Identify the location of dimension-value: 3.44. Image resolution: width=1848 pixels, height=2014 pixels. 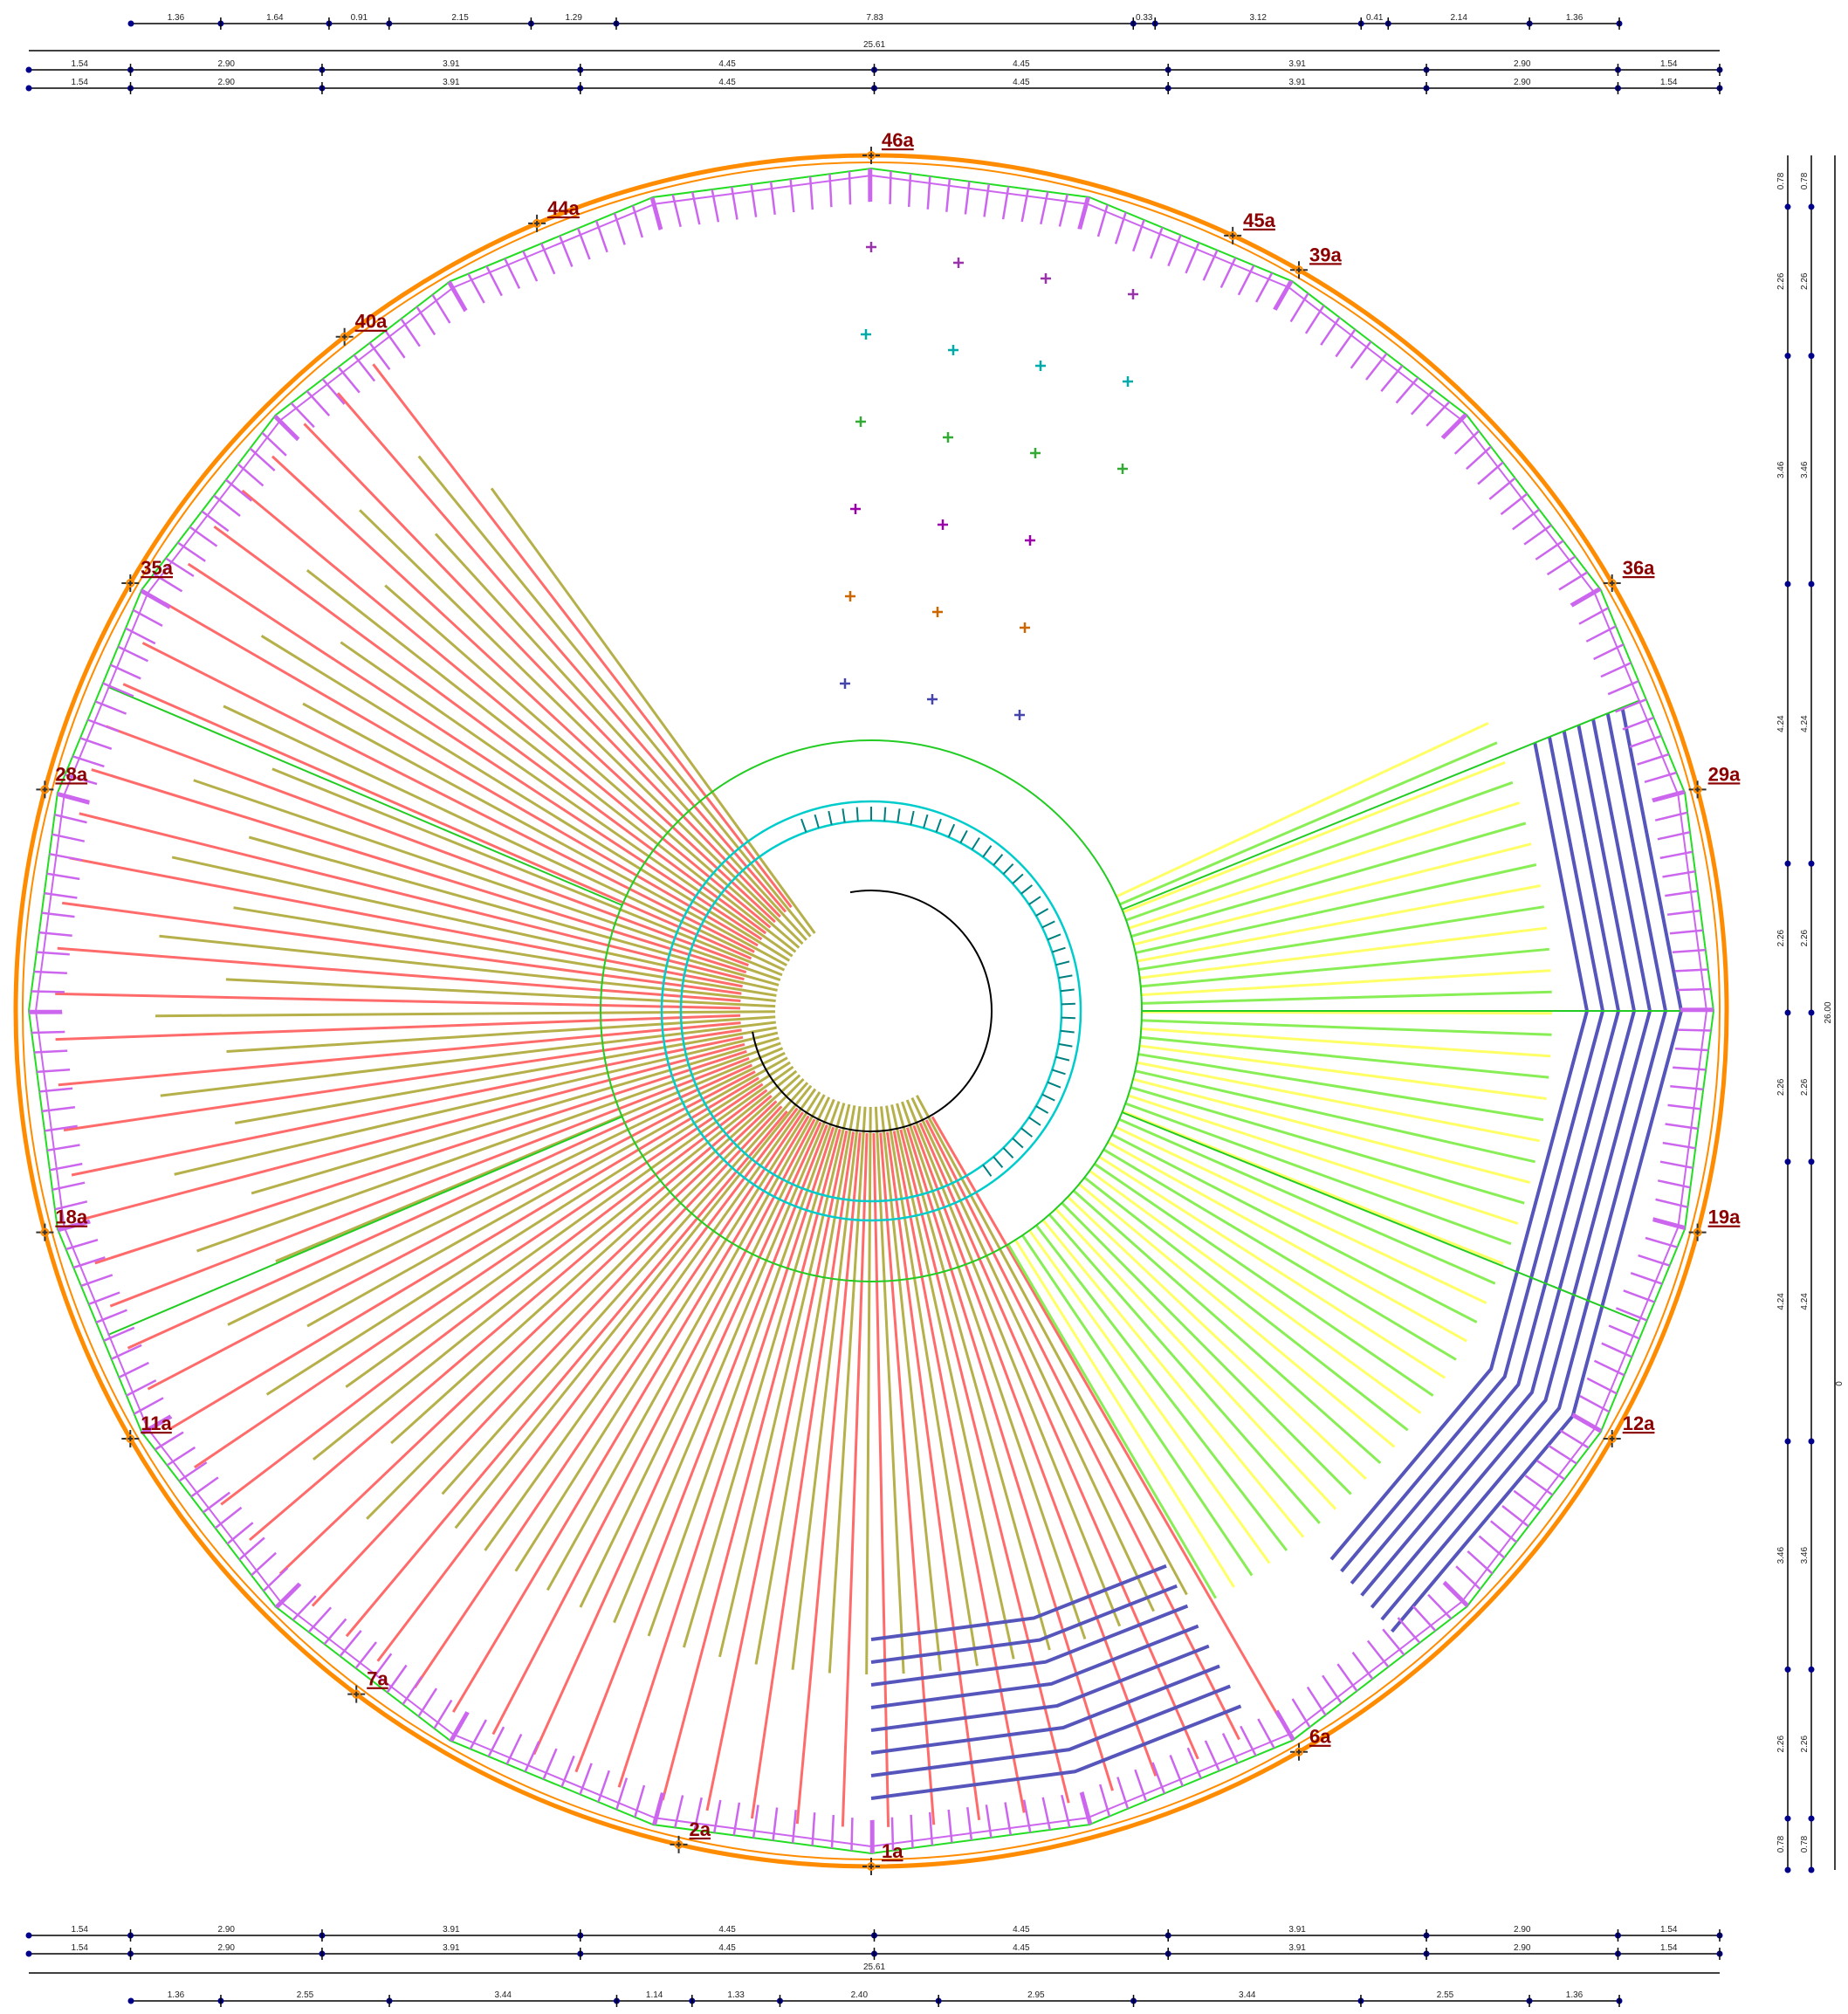
(504, 1995).